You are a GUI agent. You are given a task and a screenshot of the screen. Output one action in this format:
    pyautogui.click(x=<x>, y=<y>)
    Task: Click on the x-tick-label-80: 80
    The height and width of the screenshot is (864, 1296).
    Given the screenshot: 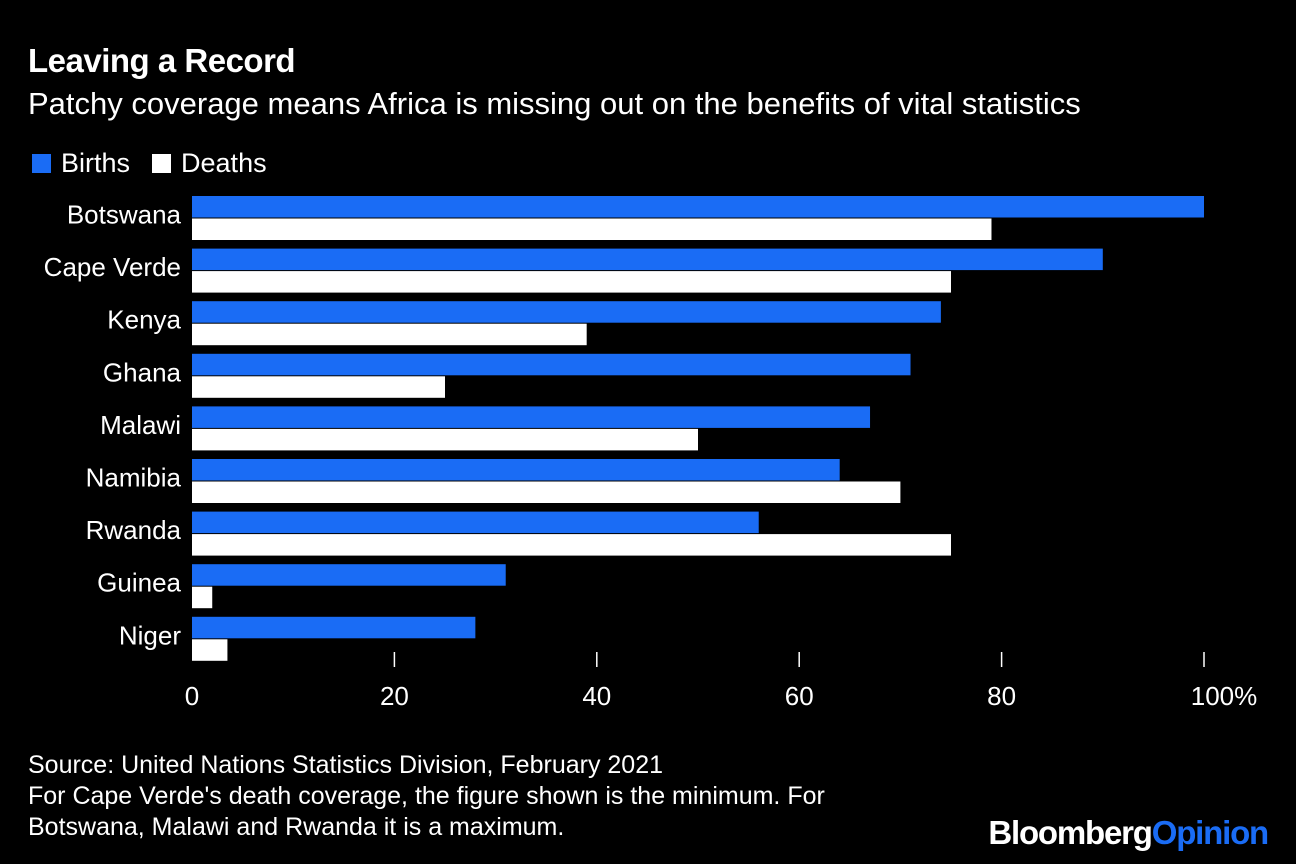 What is the action you would take?
    pyautogui.click(x=1001, y=696)
    